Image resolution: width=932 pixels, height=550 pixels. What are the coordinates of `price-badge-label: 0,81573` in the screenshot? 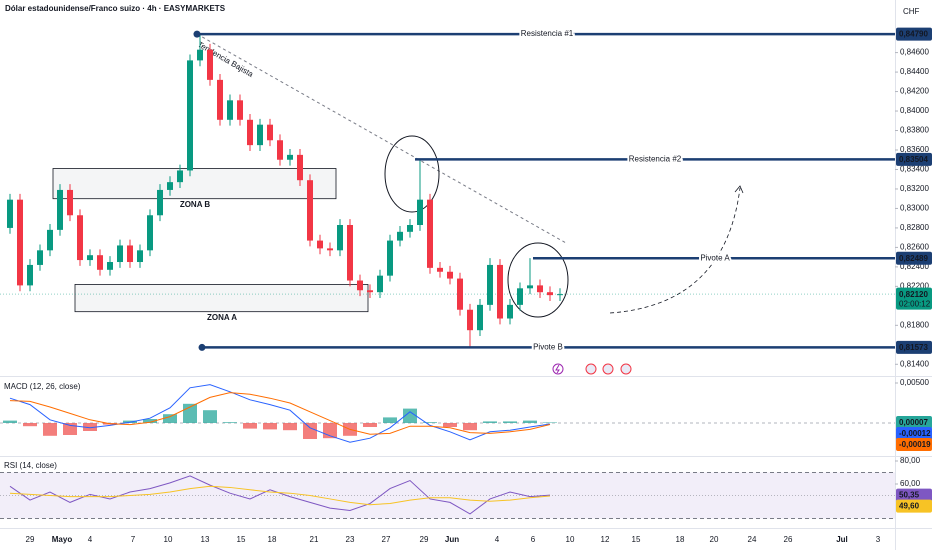 It's located at (913, 347).